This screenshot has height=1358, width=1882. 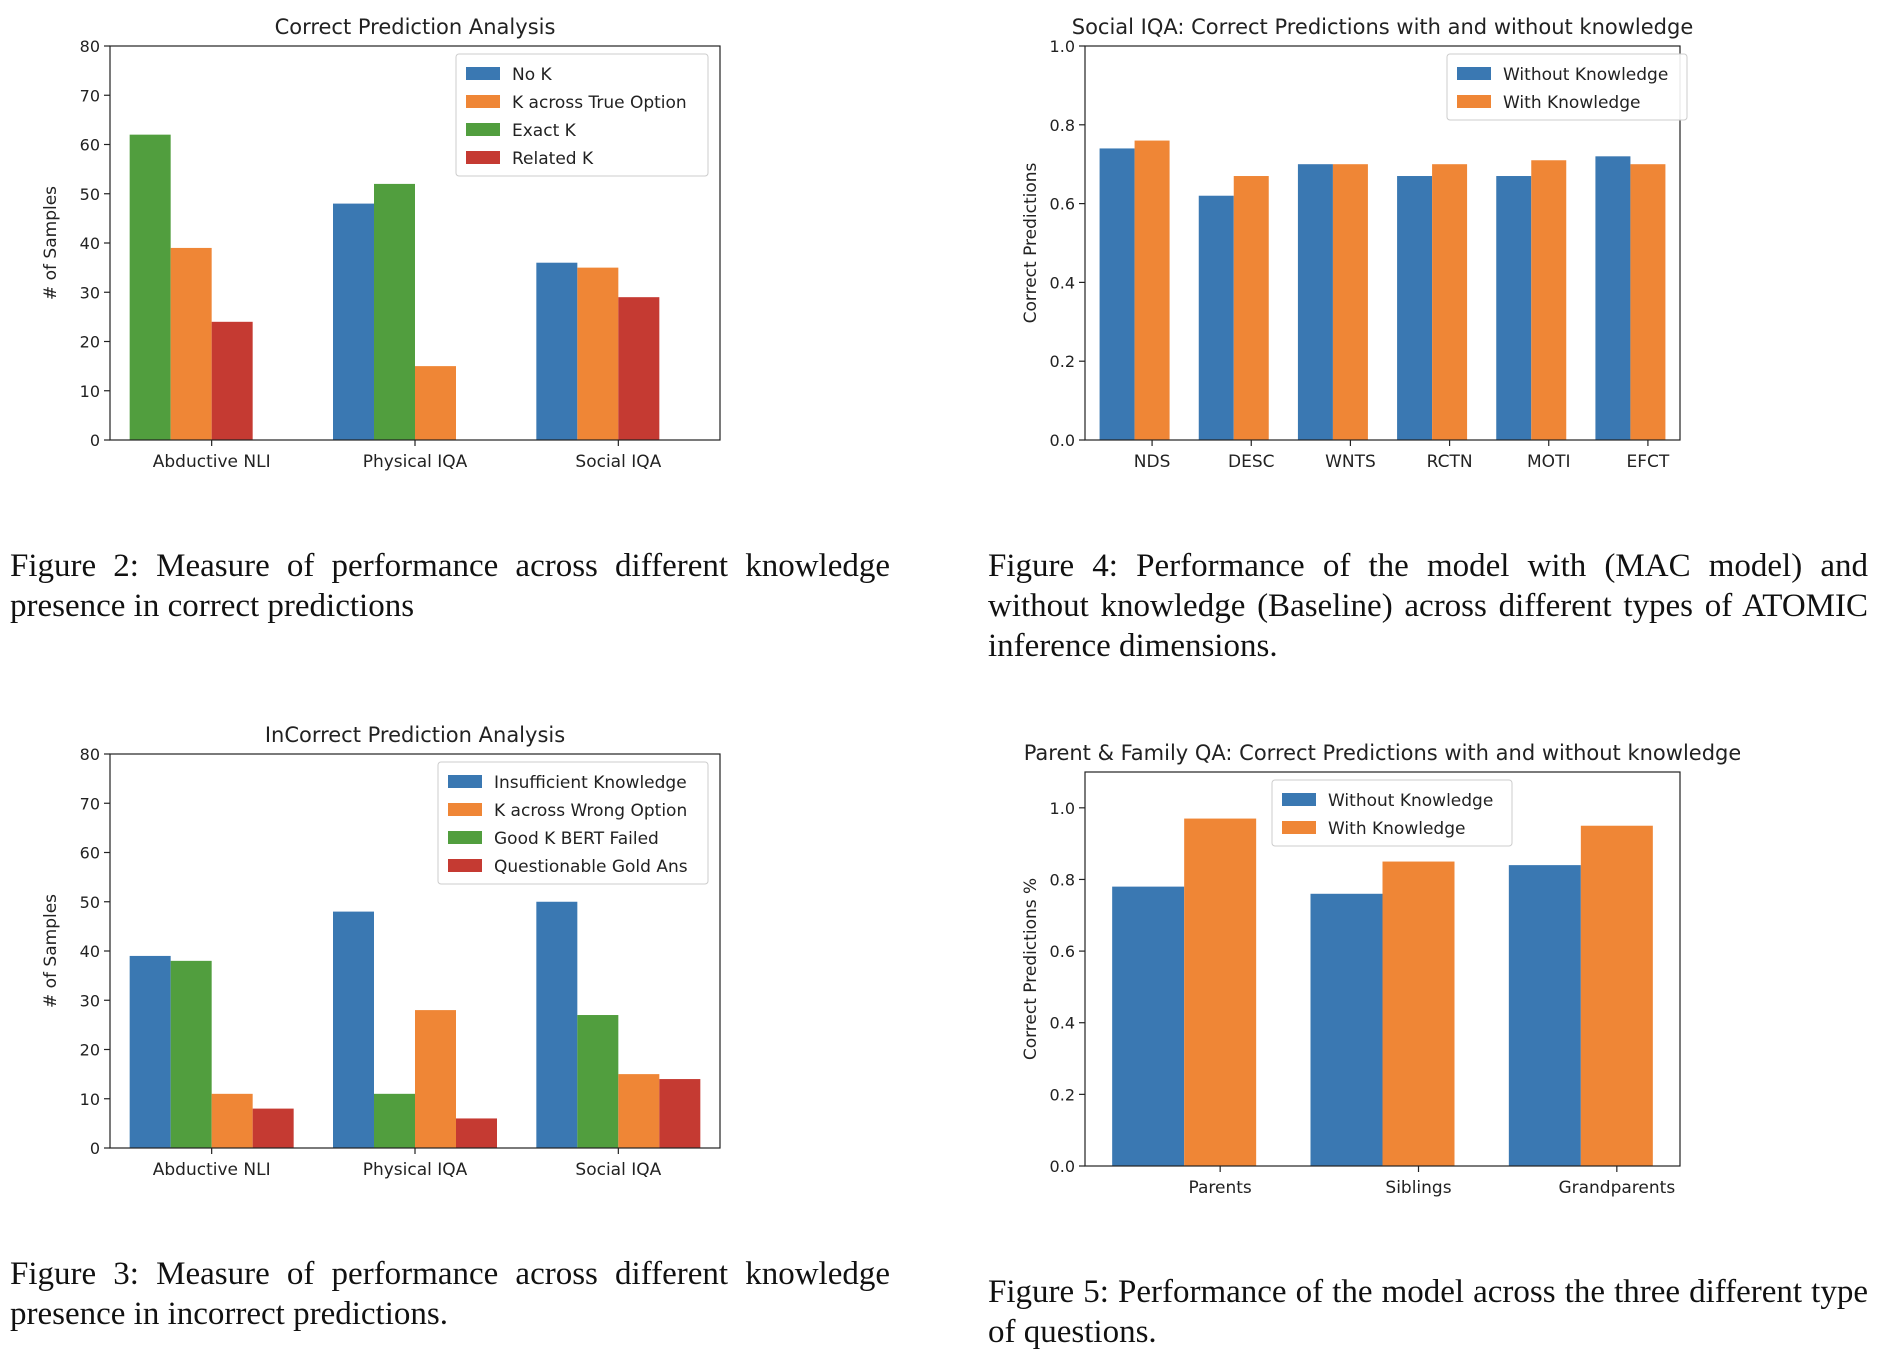 I want to click on c4-ytick-label: 0.0, so click(x=1062, y=1166).